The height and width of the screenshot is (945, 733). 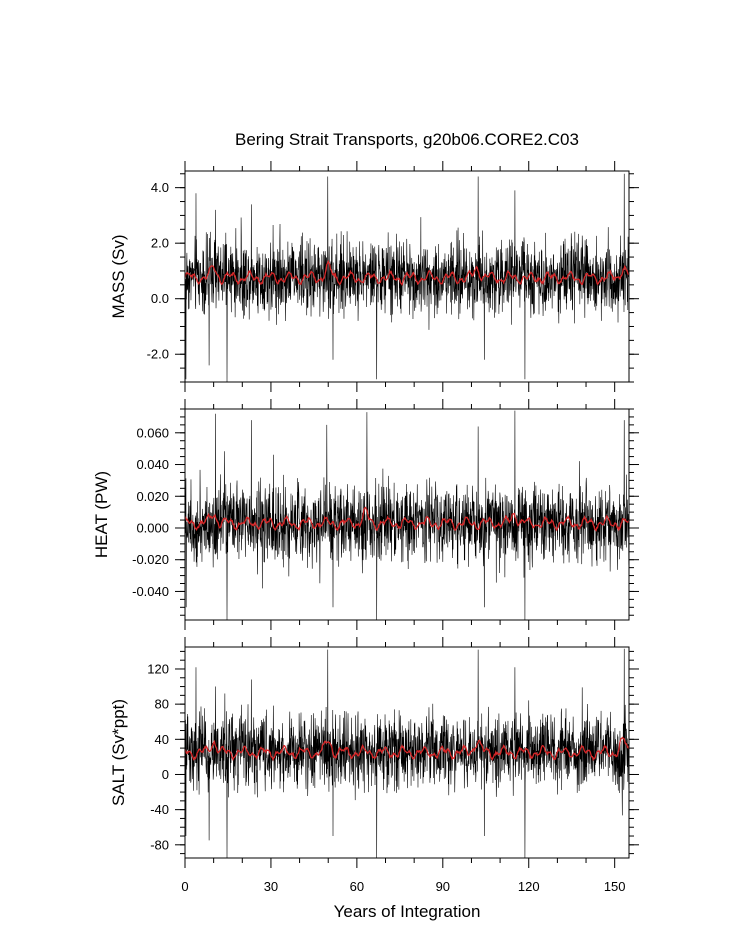 What do you see at coordinates (150, 559) in the screenshot?
I see `heat-y-tick-label: -0.020` at bounding box center [150, 559].